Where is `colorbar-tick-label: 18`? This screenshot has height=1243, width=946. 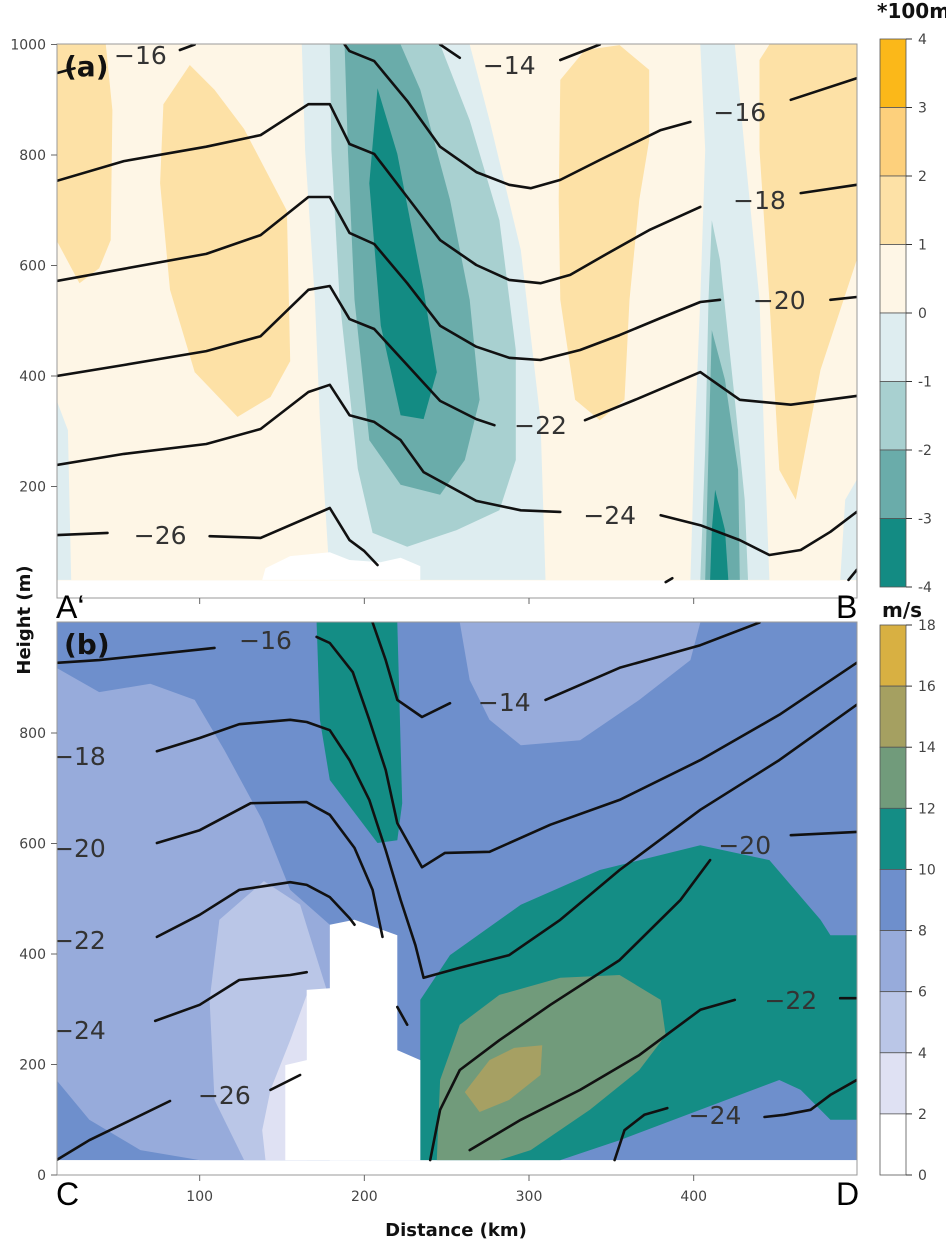
colorbar-tick-label: 18 is located at coordinates (927, 626).